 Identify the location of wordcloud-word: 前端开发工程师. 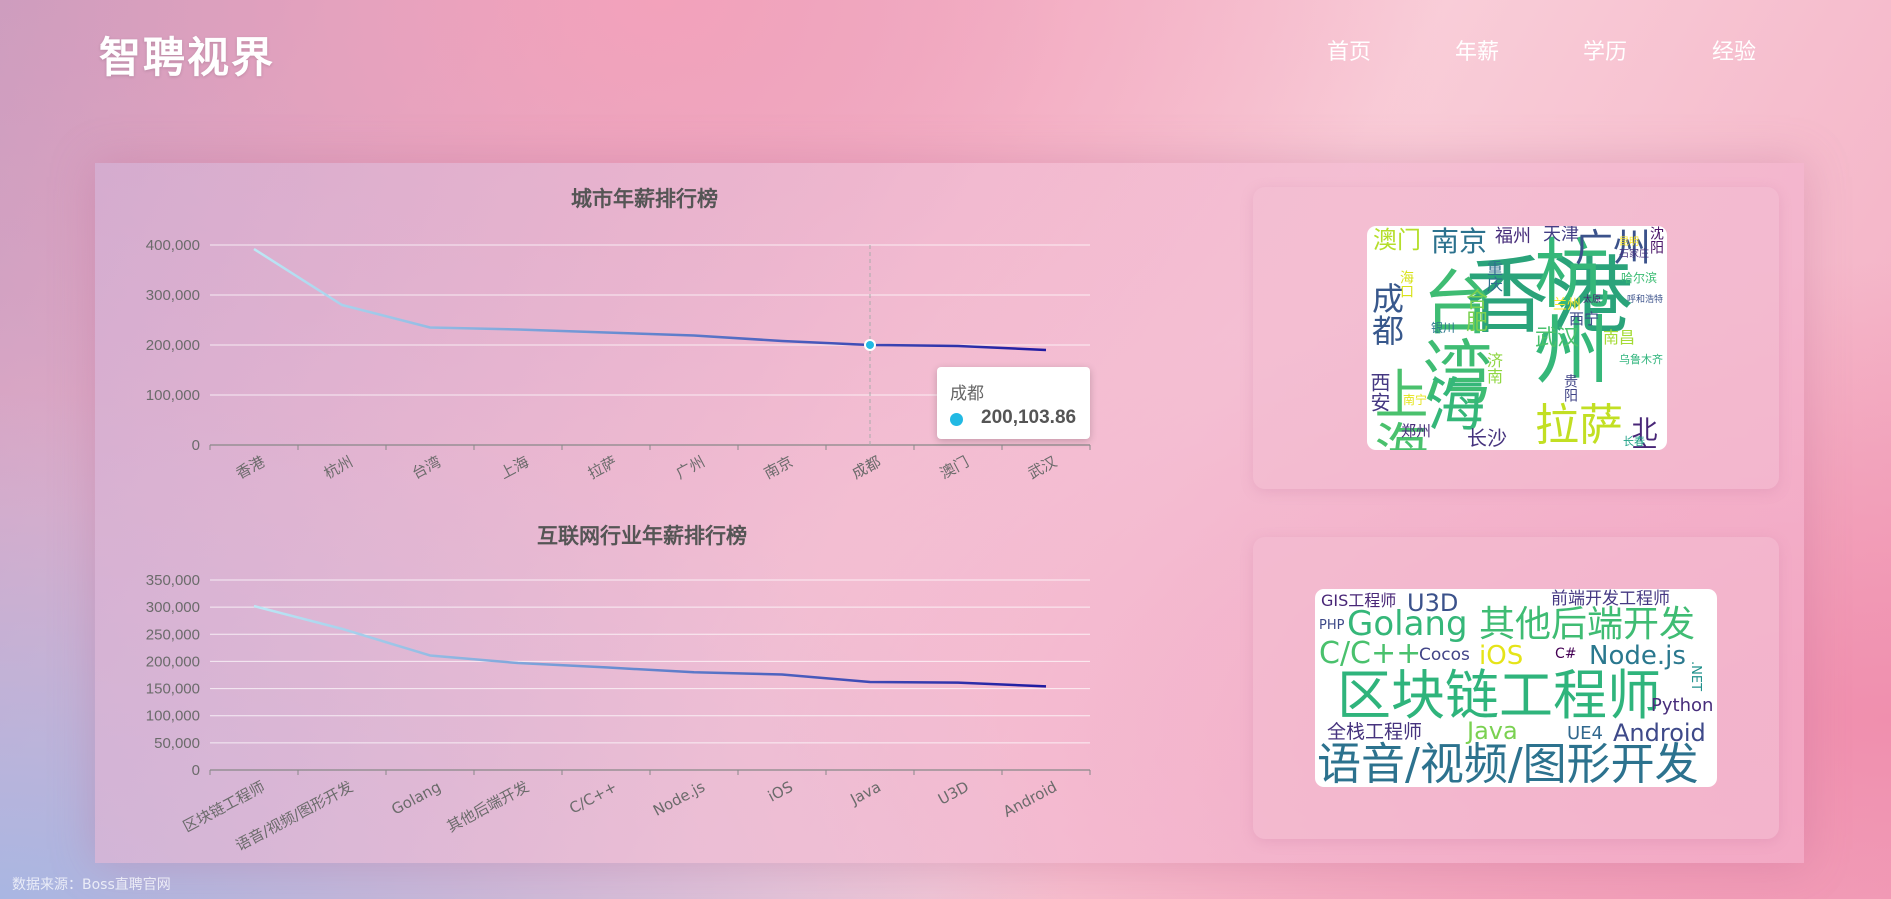
(1610, 599).